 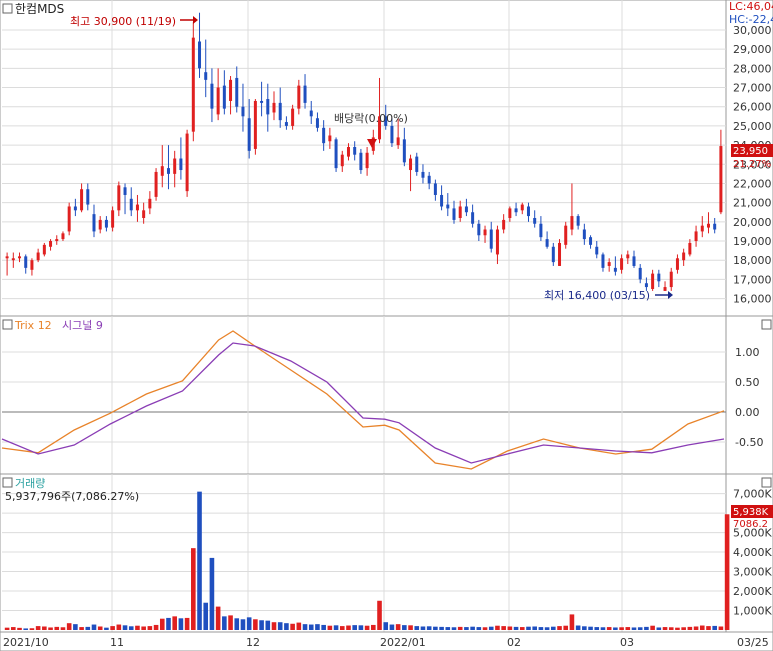 I want to click on trix-axis: -0.50 0.00 0.50 1.00, so click(x=749, y=397).